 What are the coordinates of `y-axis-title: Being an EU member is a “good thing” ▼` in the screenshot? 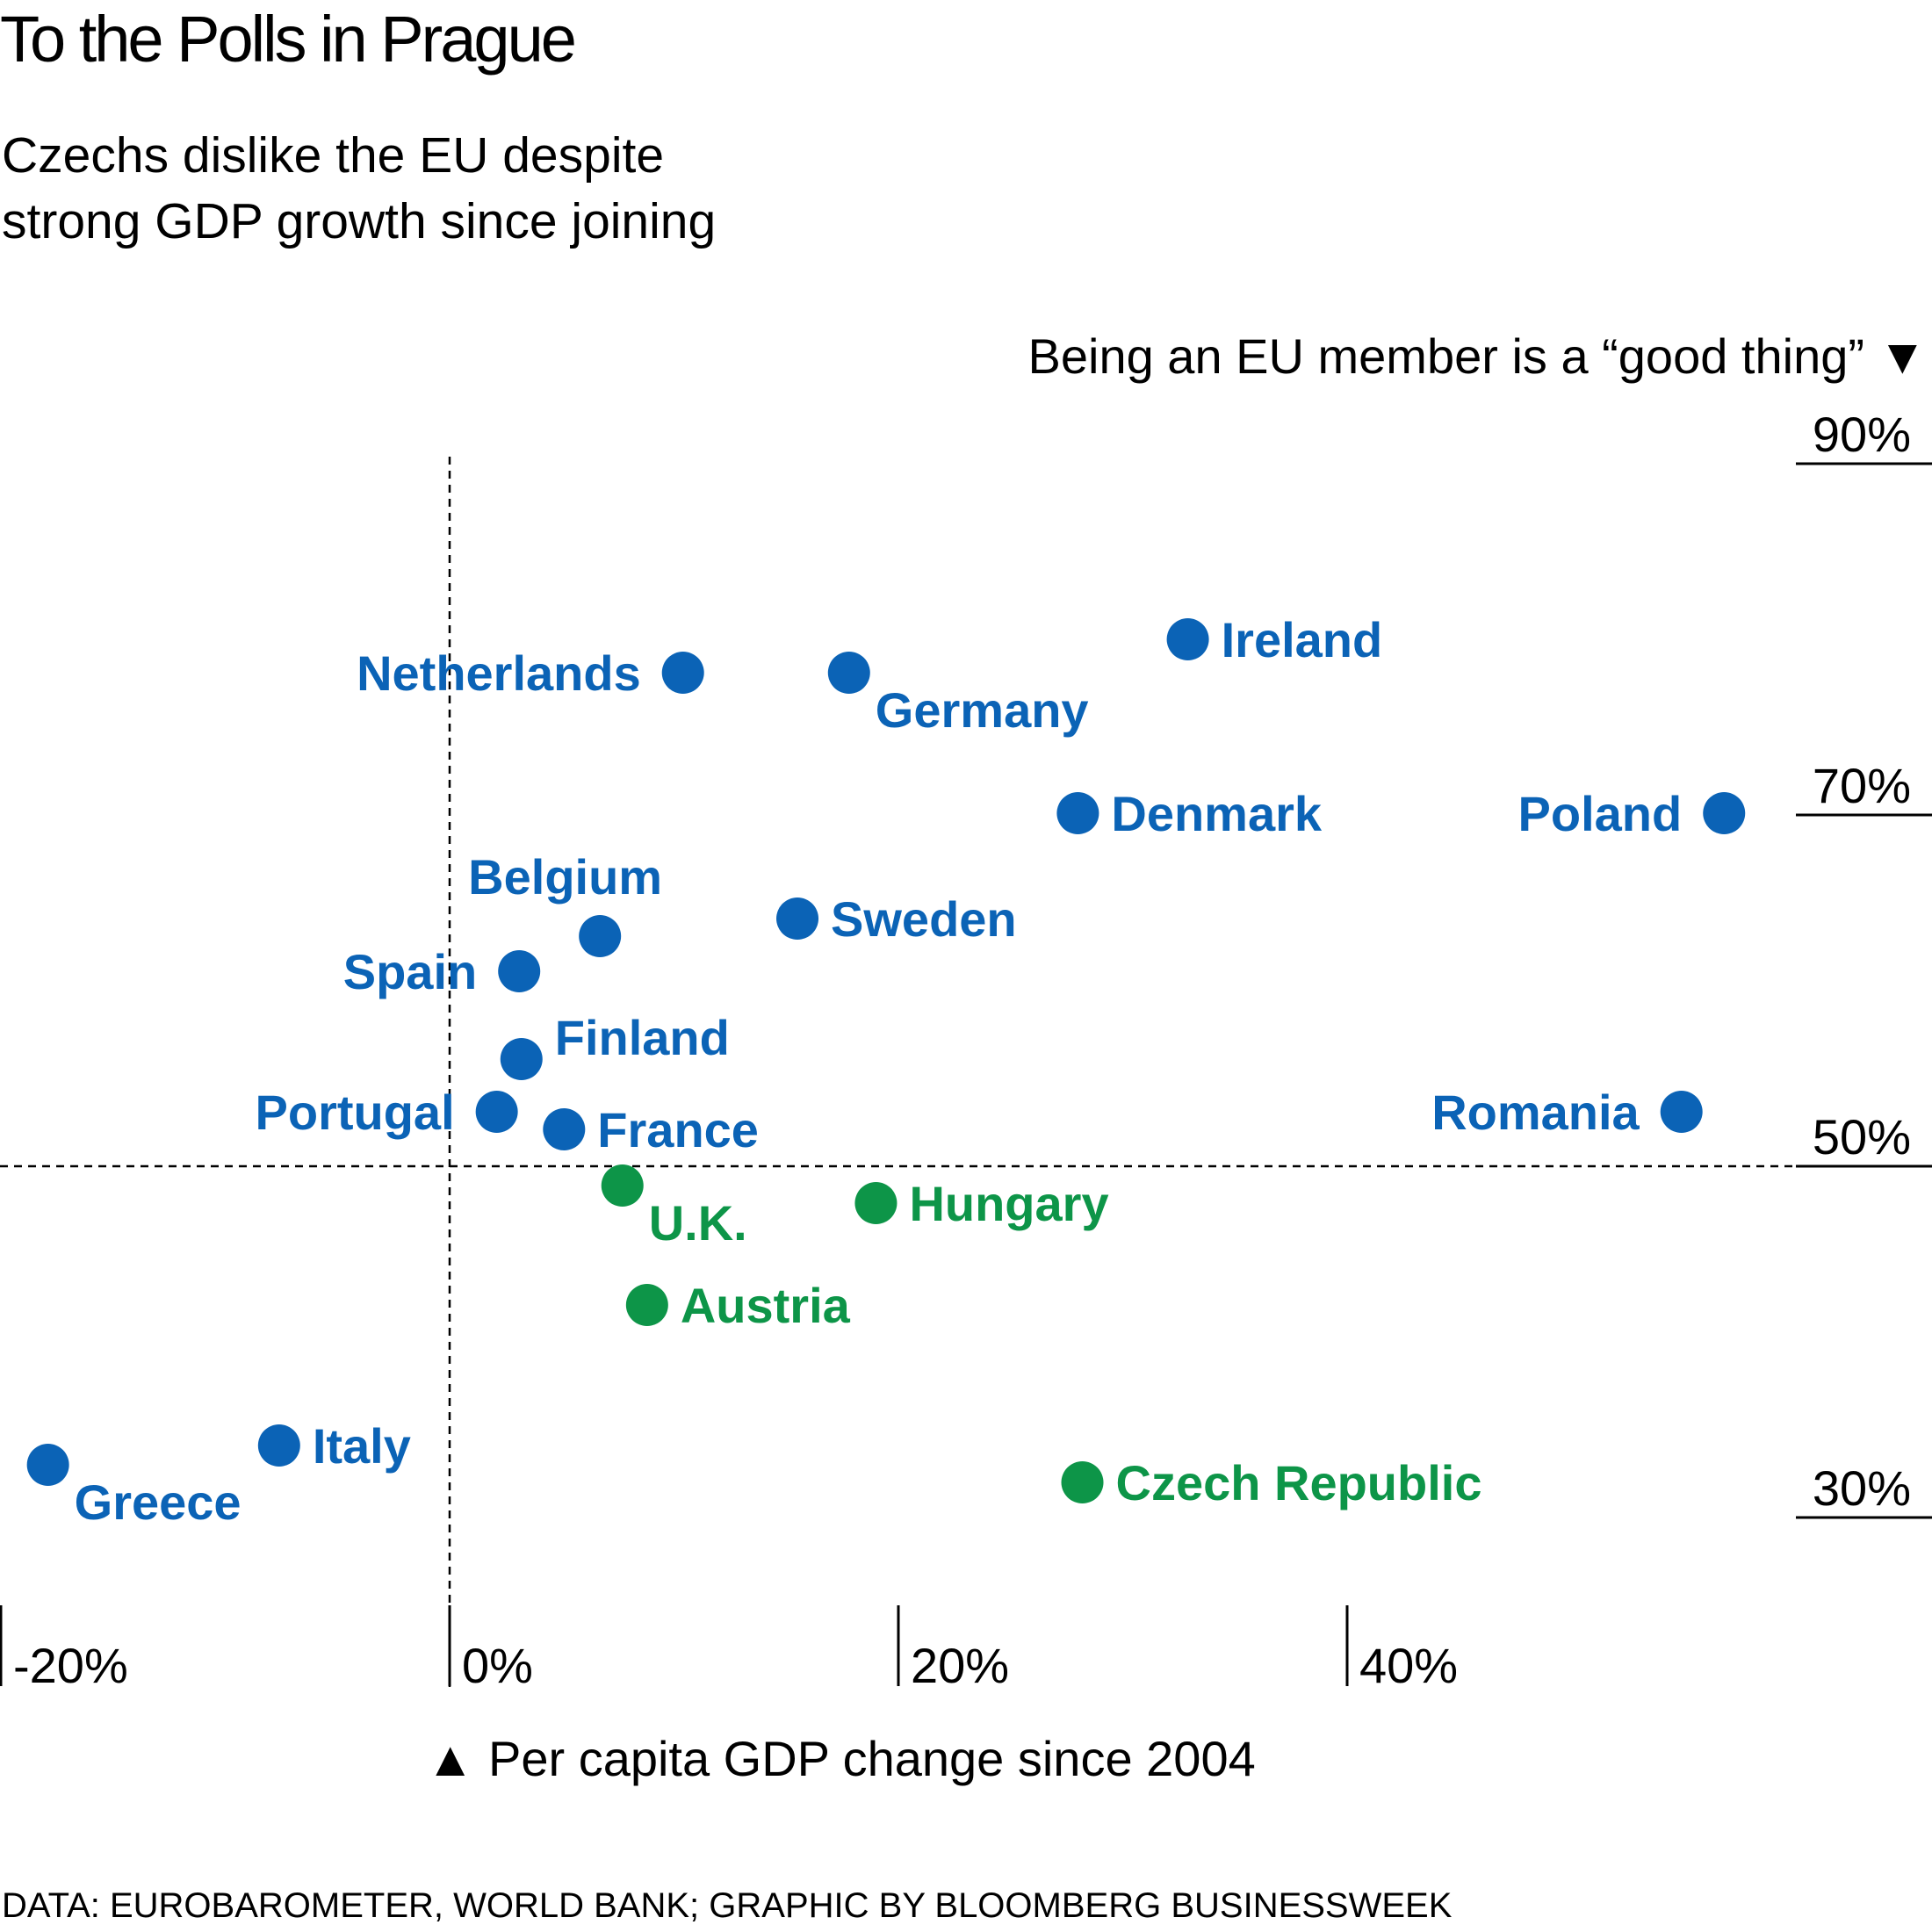 It's located at (1478, 356).